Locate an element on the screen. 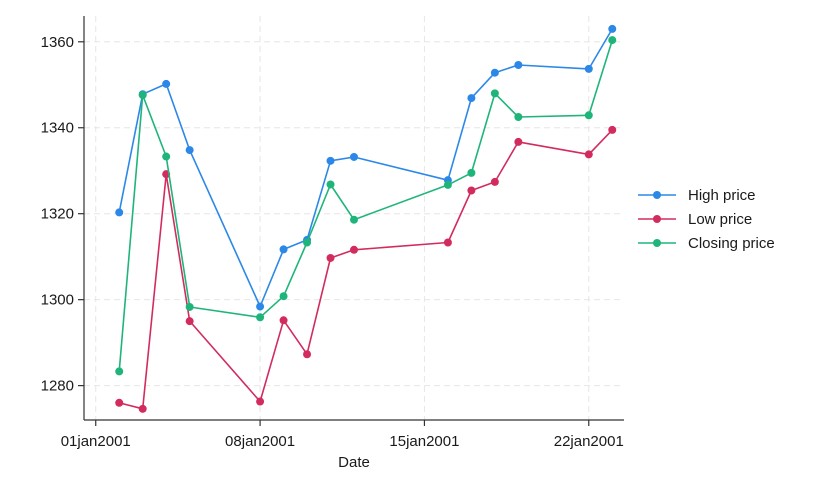  x-axis-ticks: 01jan2001 08jan2001 15jan2001 22jan2001 is located at coordinates (342, 435).